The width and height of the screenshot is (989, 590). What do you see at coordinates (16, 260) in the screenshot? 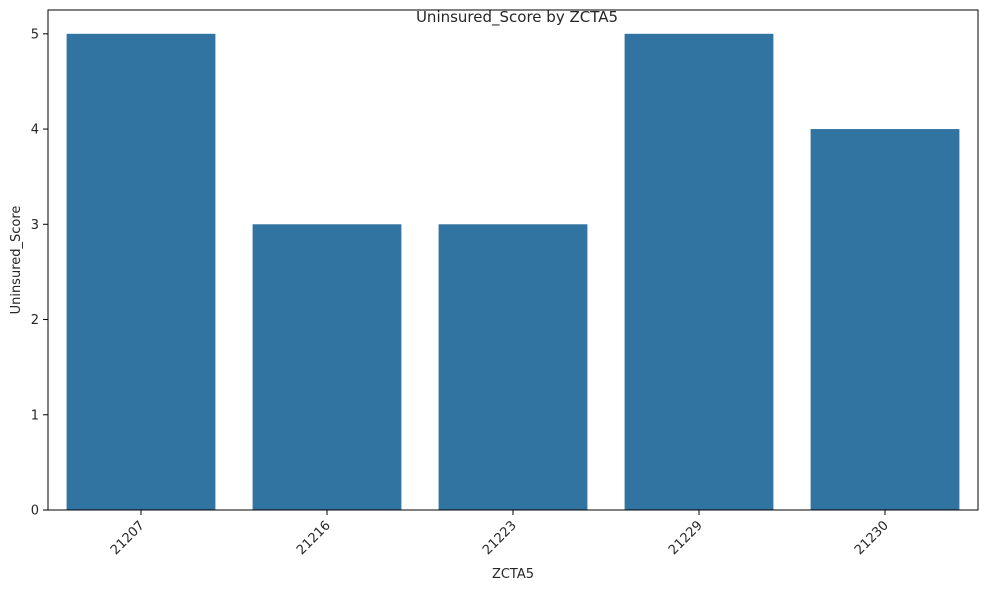
I see `y-axis-label: Uninsured_Score` at bounding box center [16, 260].